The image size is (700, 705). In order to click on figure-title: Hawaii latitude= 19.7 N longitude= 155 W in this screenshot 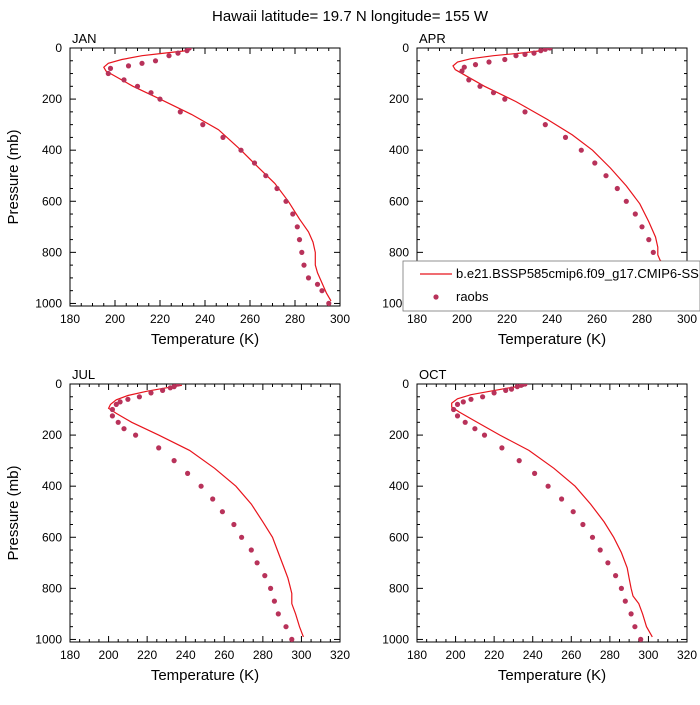, I will do `click(350, 16)`.